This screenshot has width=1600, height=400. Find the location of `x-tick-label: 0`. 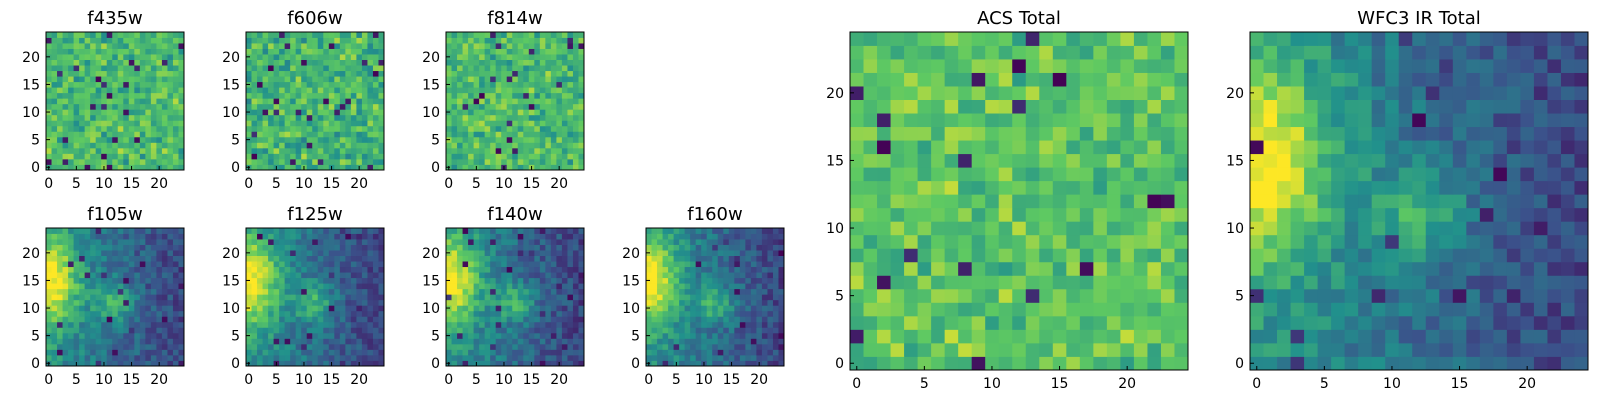

x-tick-label: 0 is located at coordinates (48, 380).